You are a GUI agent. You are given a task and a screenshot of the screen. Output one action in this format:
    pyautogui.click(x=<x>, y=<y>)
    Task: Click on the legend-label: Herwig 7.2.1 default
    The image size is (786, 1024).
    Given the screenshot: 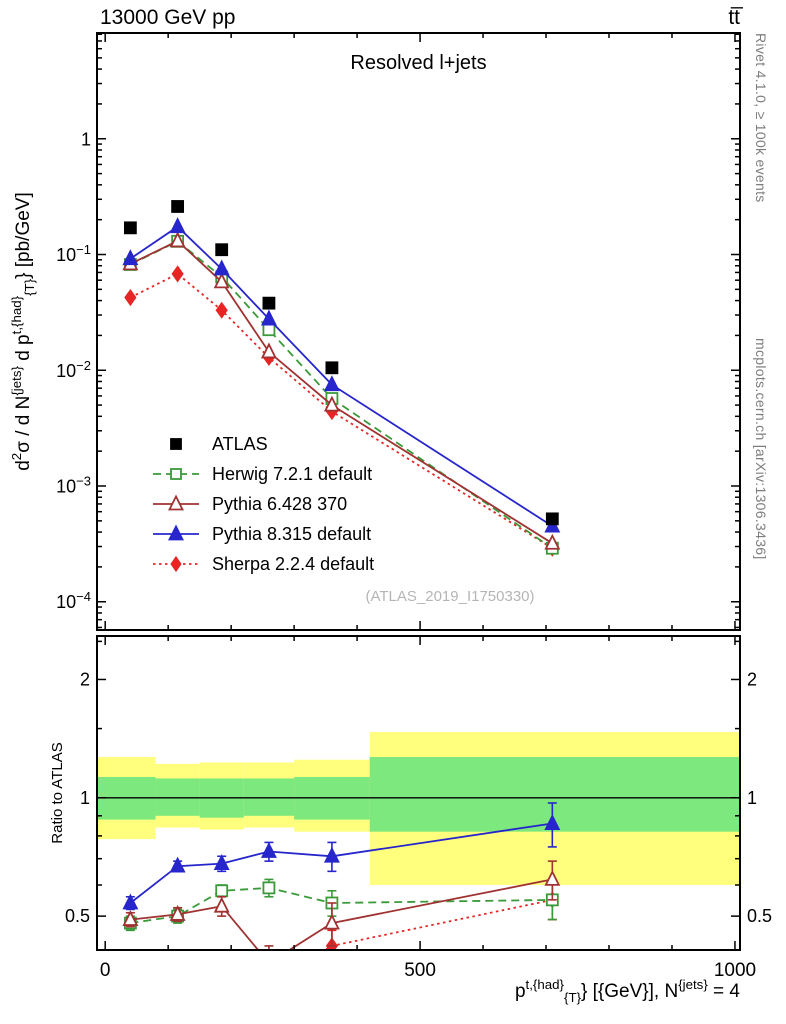 What is the action you would take?
    pyautogui.click(x=292, y=474)
    